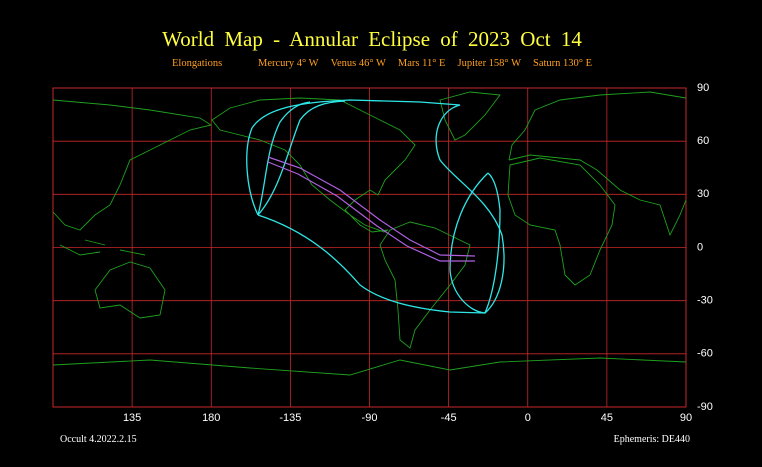  What do you see at coordinates (703, 194) in the screenshot?
I see `y-tick-label: 30` at bounding box center [703, 194].